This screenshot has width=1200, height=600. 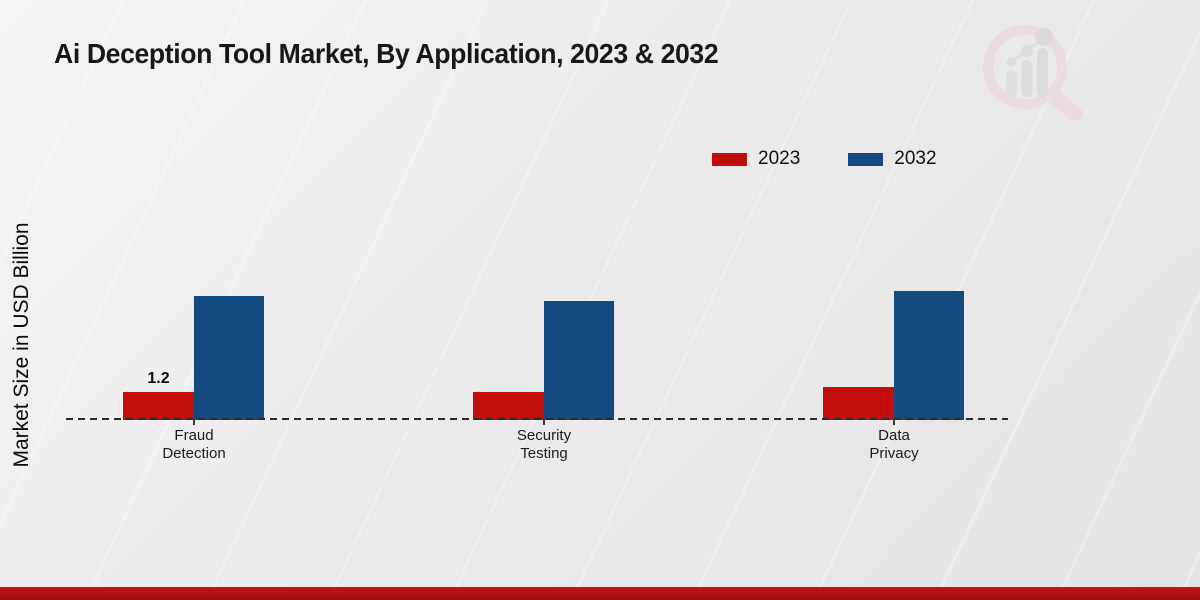 I want to click on legend-item-2032: 2032, so click(x=892, y=159).